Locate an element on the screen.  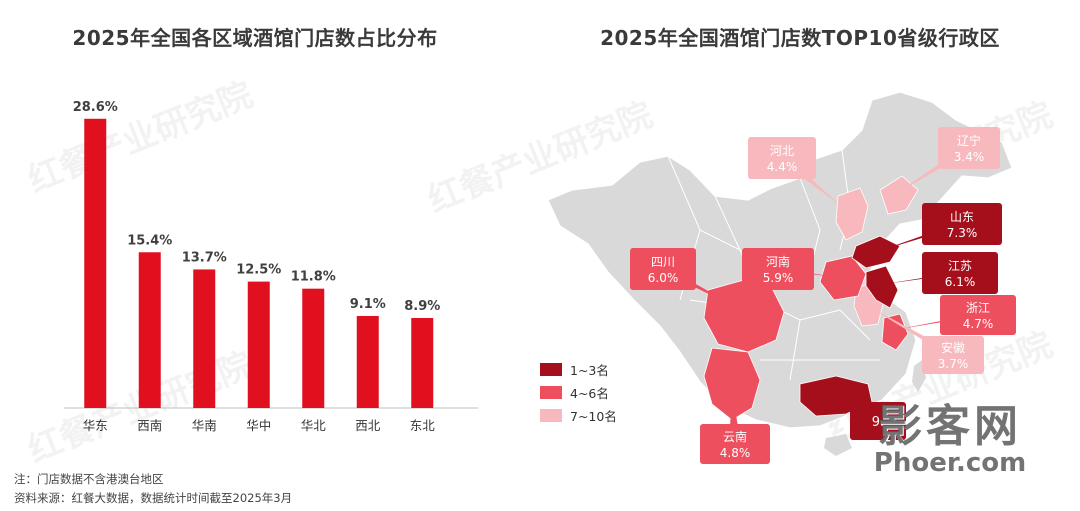
map-island-hainan is located at coordinates (838, 445).